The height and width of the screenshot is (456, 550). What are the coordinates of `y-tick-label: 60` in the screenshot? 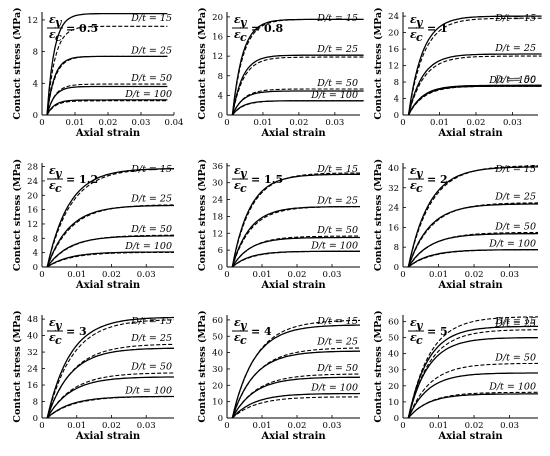 It's located at (217, 321).